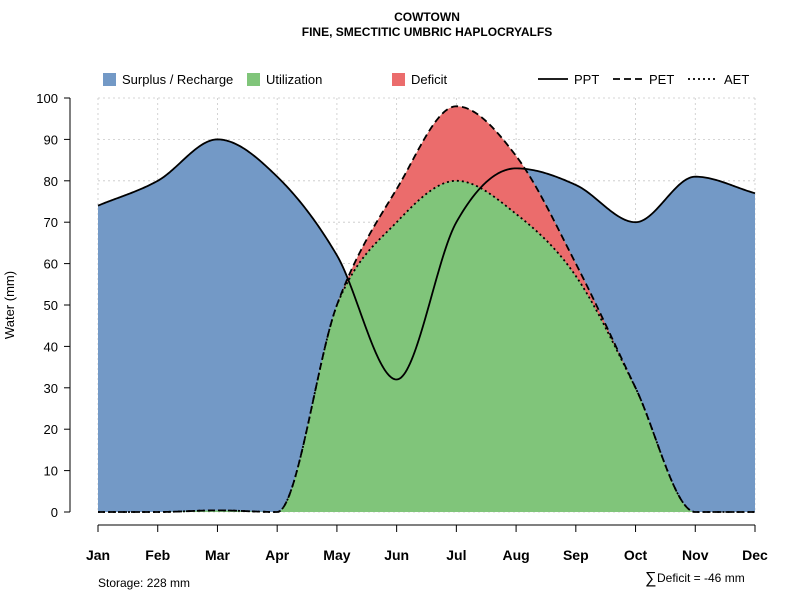 This screenshot has width=800, height=600. What do you see at coordinates (429, 79) in the screenshot?
I see `legend-label: Deficit` at bounding box center [429, 79].